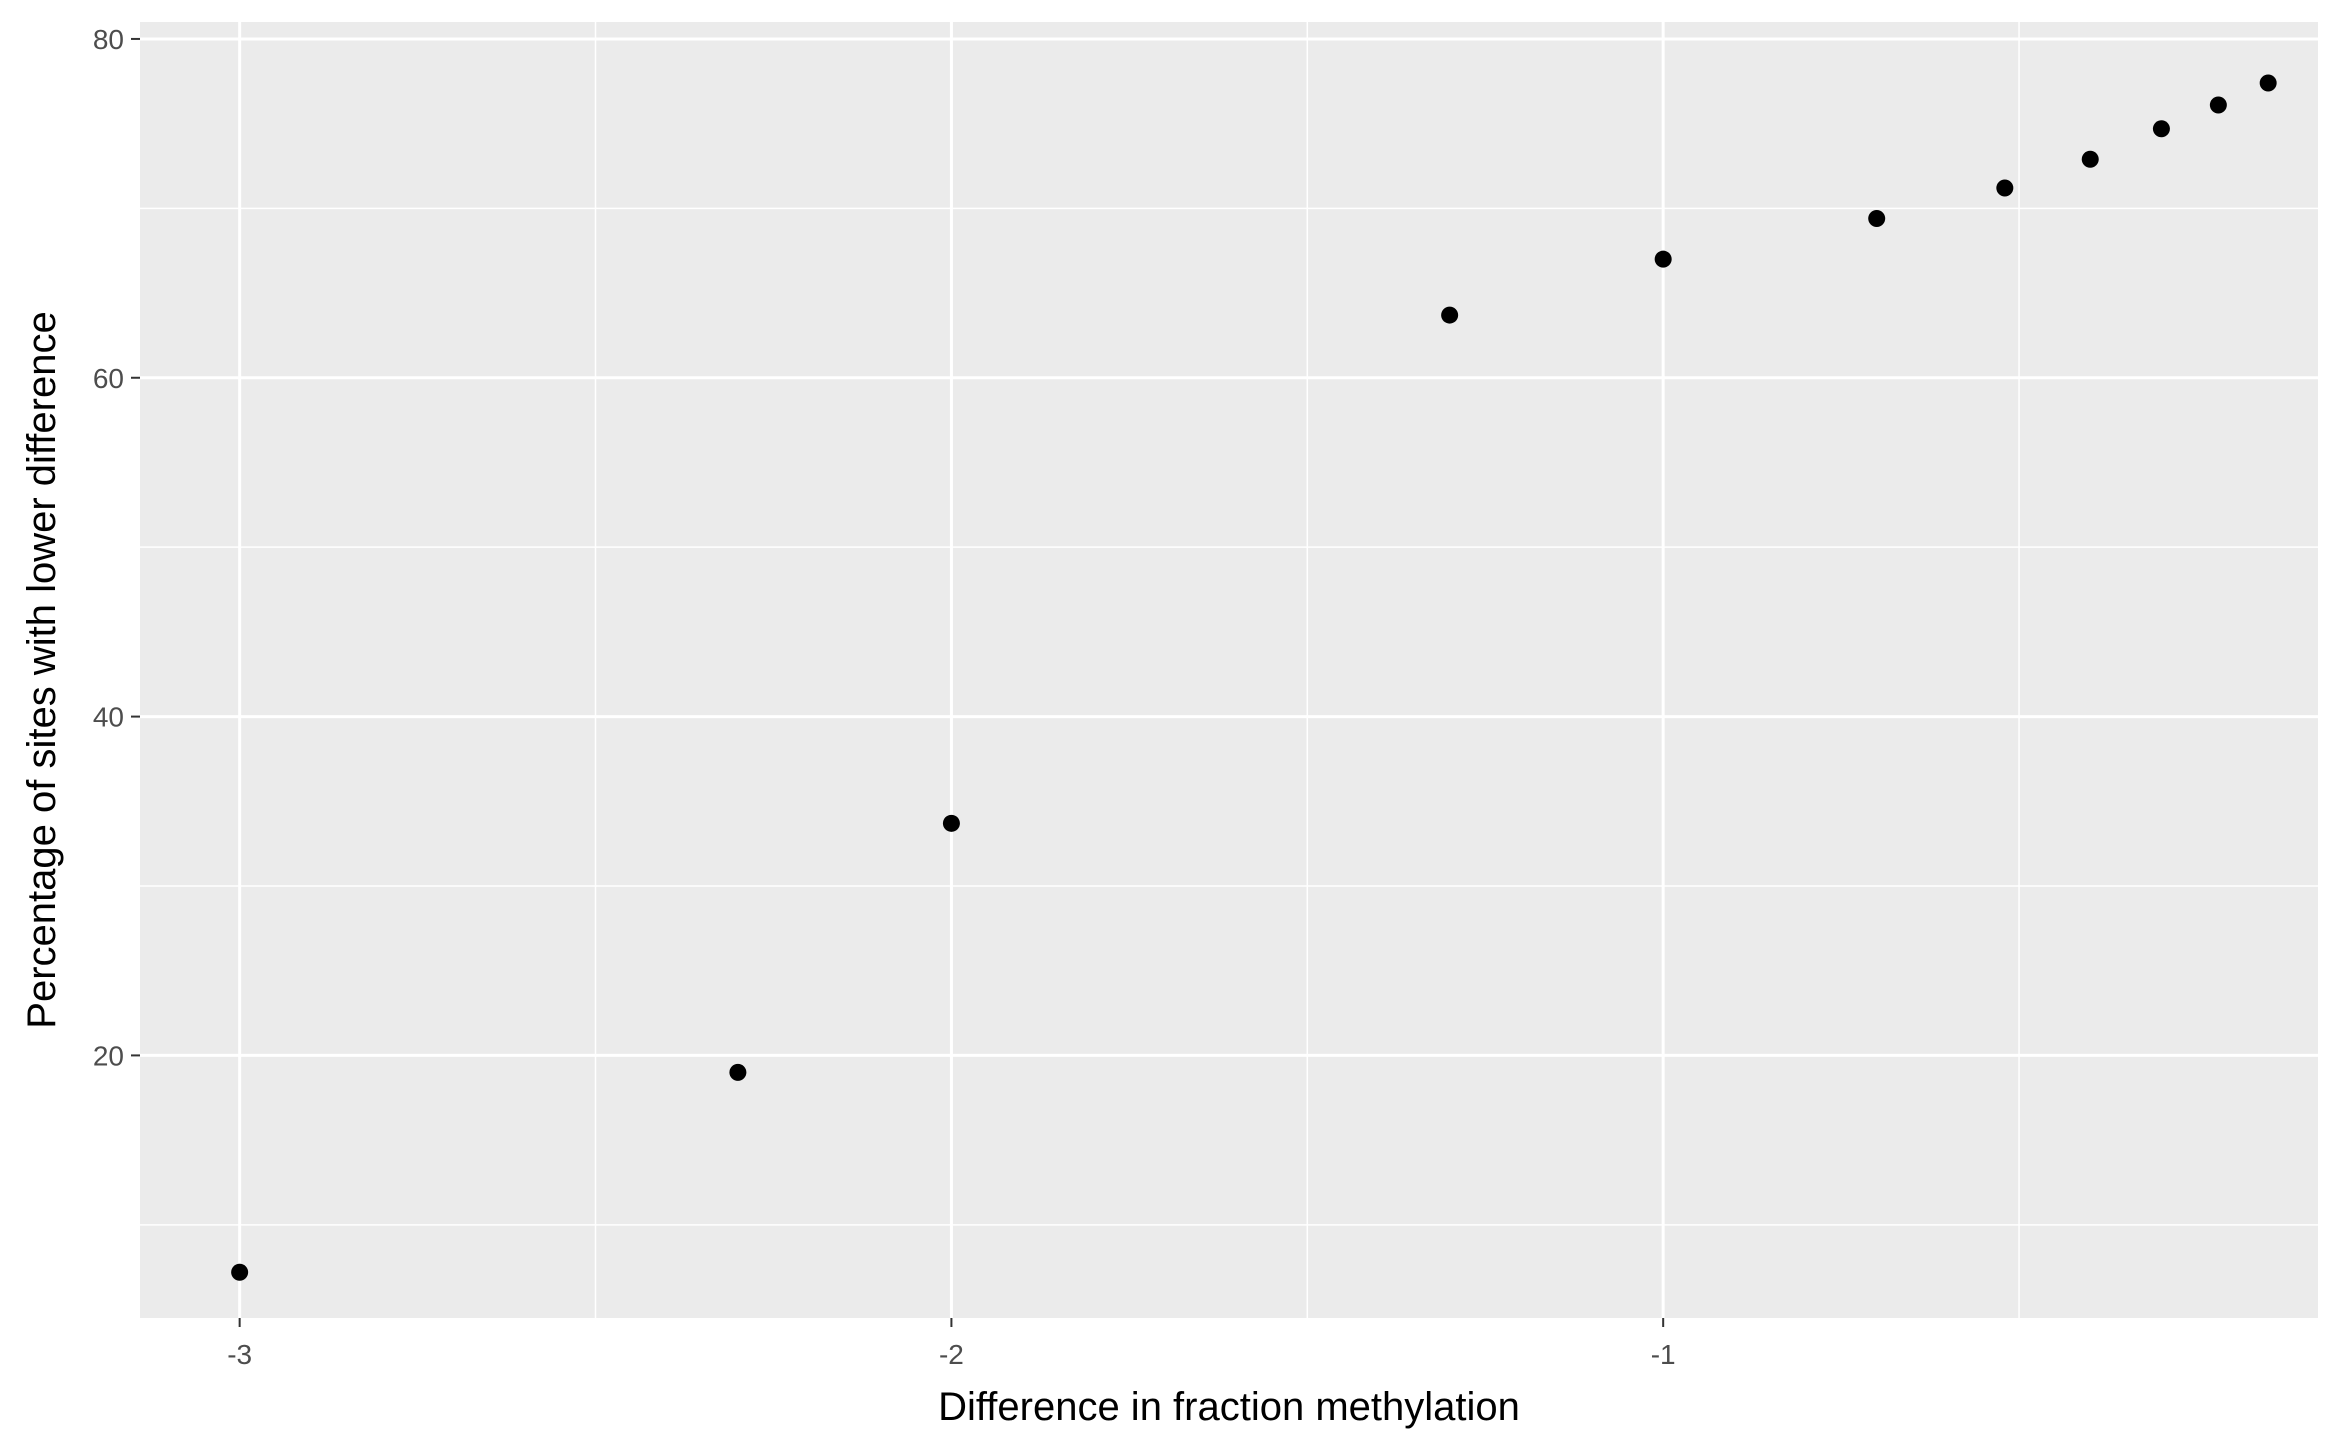 The width and height of the screenshot is (2331, 1453). What do you see at coordinates (116, 547) in the screenshot?
I see `y-axis: 20 40 60 80` at bounding box center [116, 547].